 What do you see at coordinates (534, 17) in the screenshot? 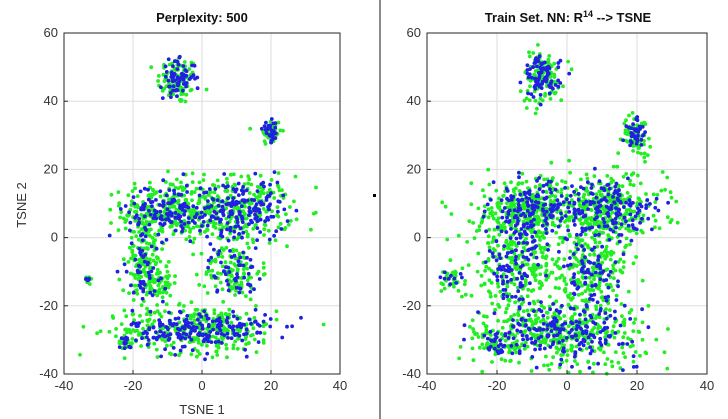
I see `right-chart-title-main: Train Set. NN: R` at bounding box center [534, 17].